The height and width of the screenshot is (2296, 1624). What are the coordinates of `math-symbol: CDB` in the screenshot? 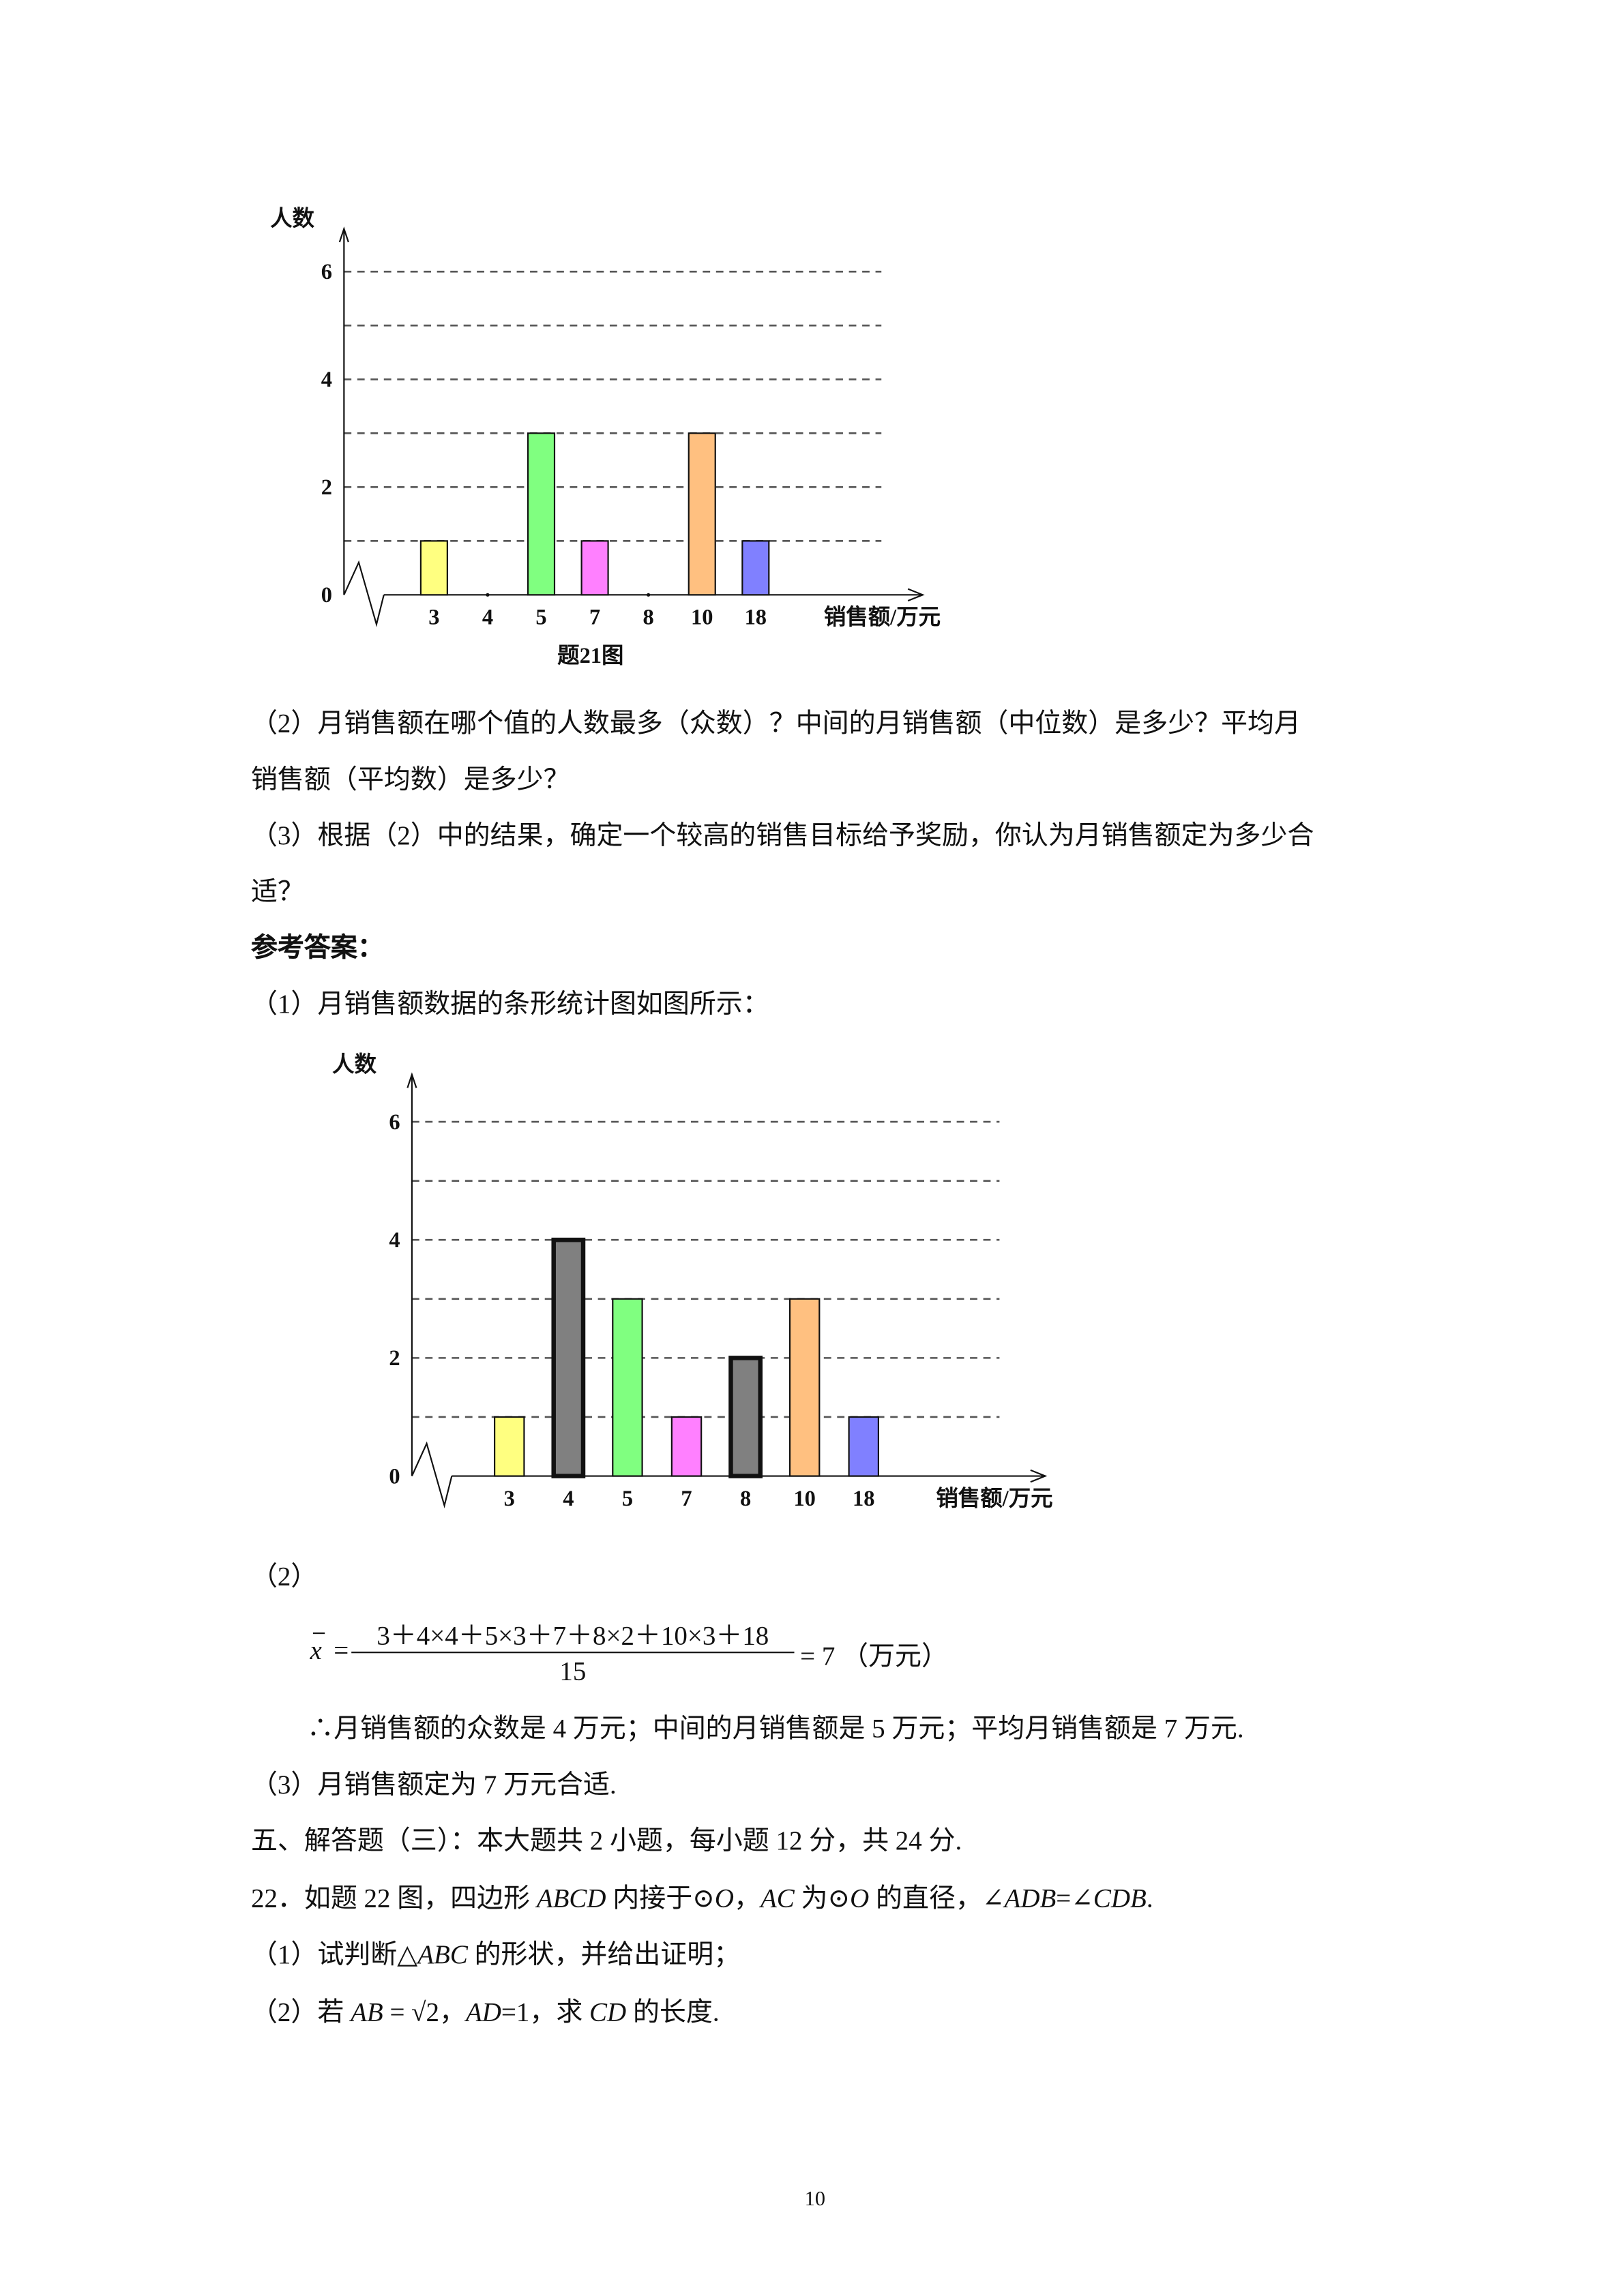 It's located at (1120, 1898).